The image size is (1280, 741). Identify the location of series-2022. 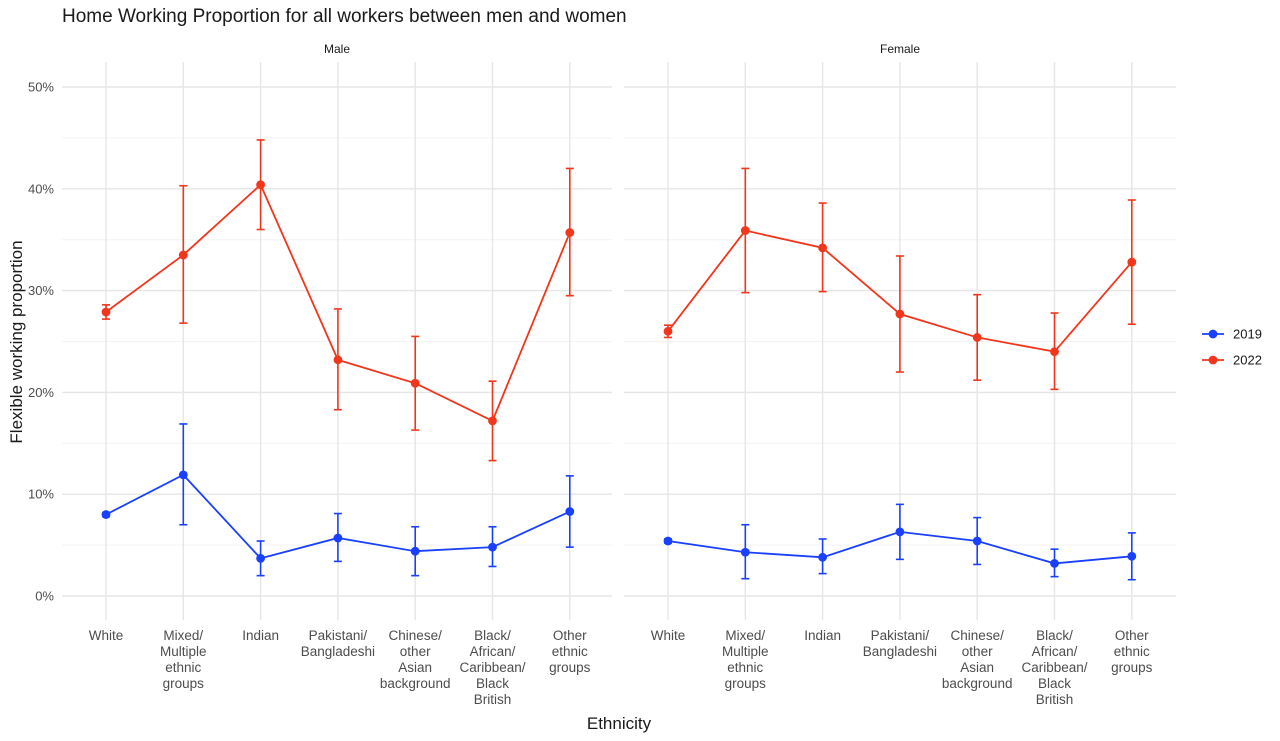
(900, 279).